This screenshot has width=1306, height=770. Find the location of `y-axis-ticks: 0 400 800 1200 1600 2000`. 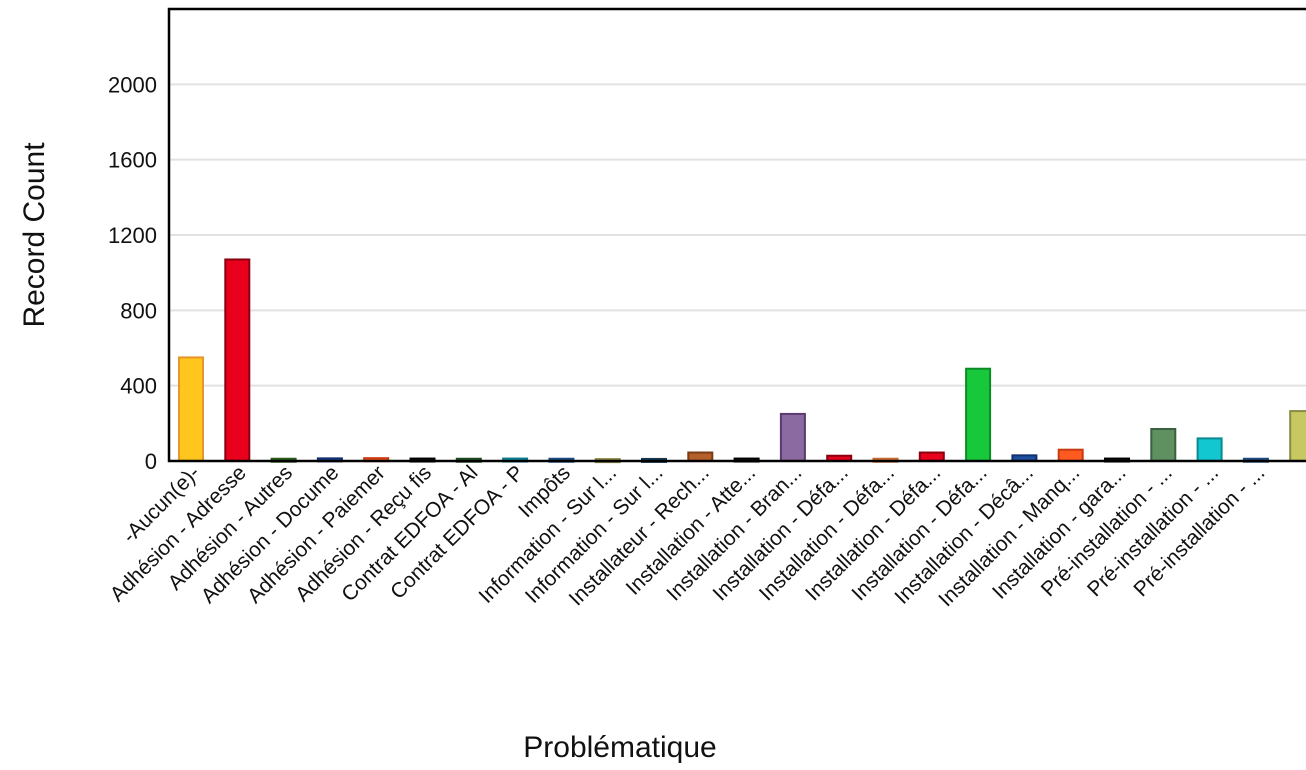

y-axis-ticks: 0 400 800 1200 1600 2000 is located at coordinates (132, 273).